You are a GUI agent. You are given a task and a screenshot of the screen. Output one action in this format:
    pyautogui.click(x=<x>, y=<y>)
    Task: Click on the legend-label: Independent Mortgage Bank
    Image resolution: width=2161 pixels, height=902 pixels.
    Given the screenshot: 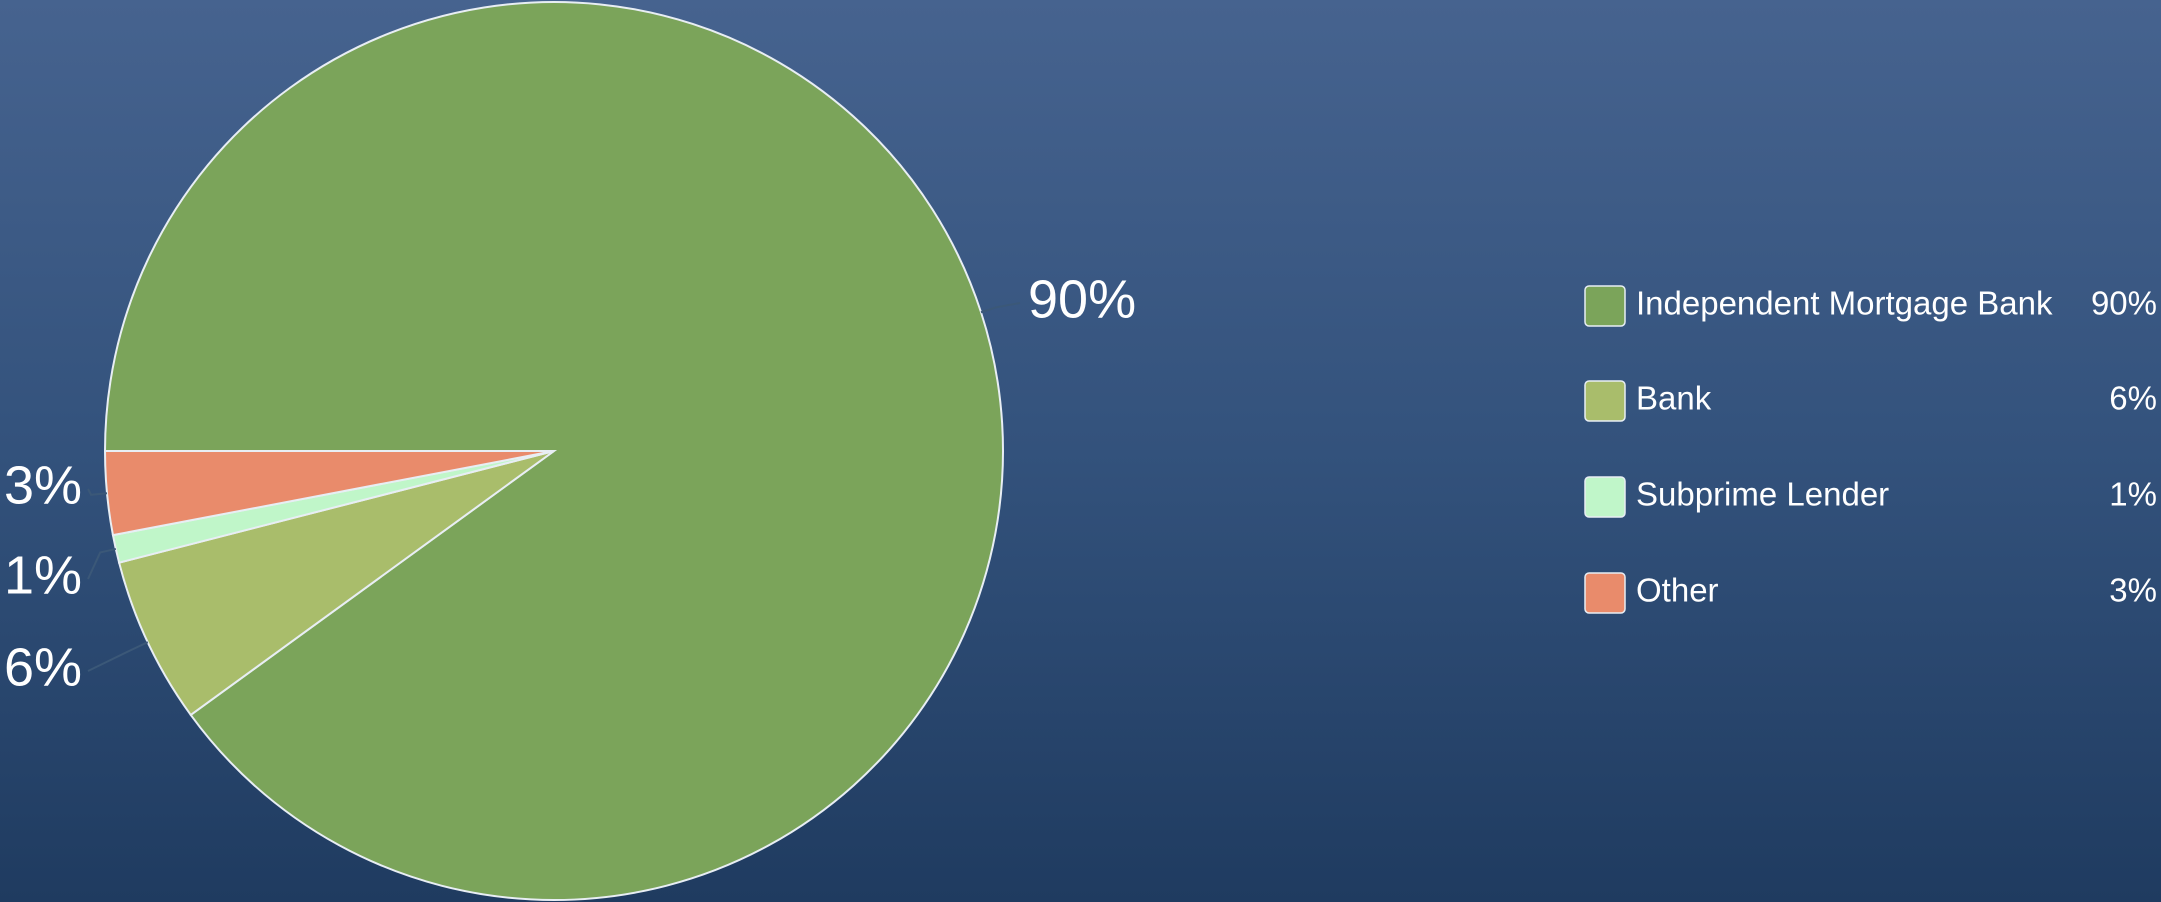 What is the action you would take?
    pyautogui.click(x=1844, y=303)
    